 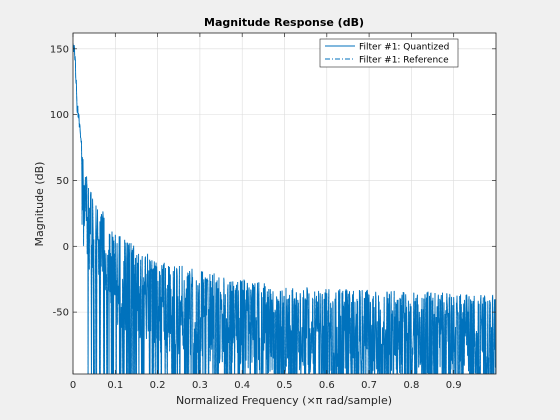 What do you see at coordinates (59, 49) in the screenshot?
I see `y-tick-label: 150` at bounding box center [59, 49].